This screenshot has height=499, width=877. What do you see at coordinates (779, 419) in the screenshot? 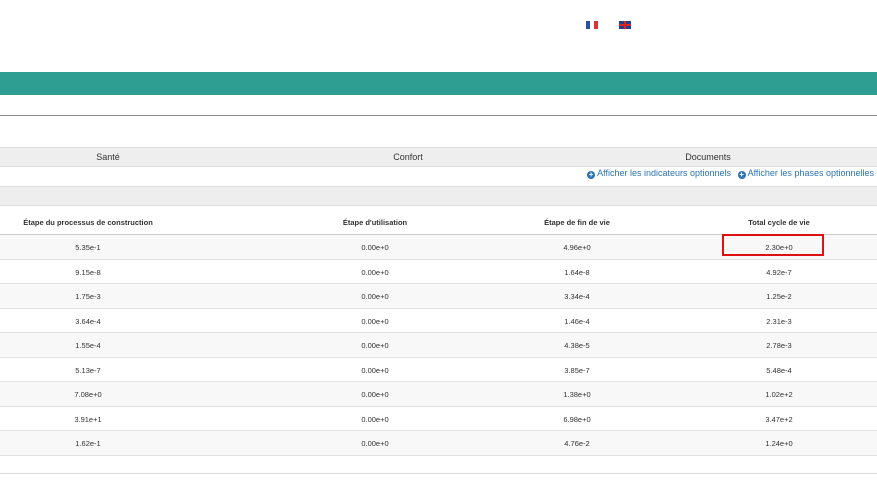
I see `table-cell: 3.47e+2` at bounding box center [779, 419].